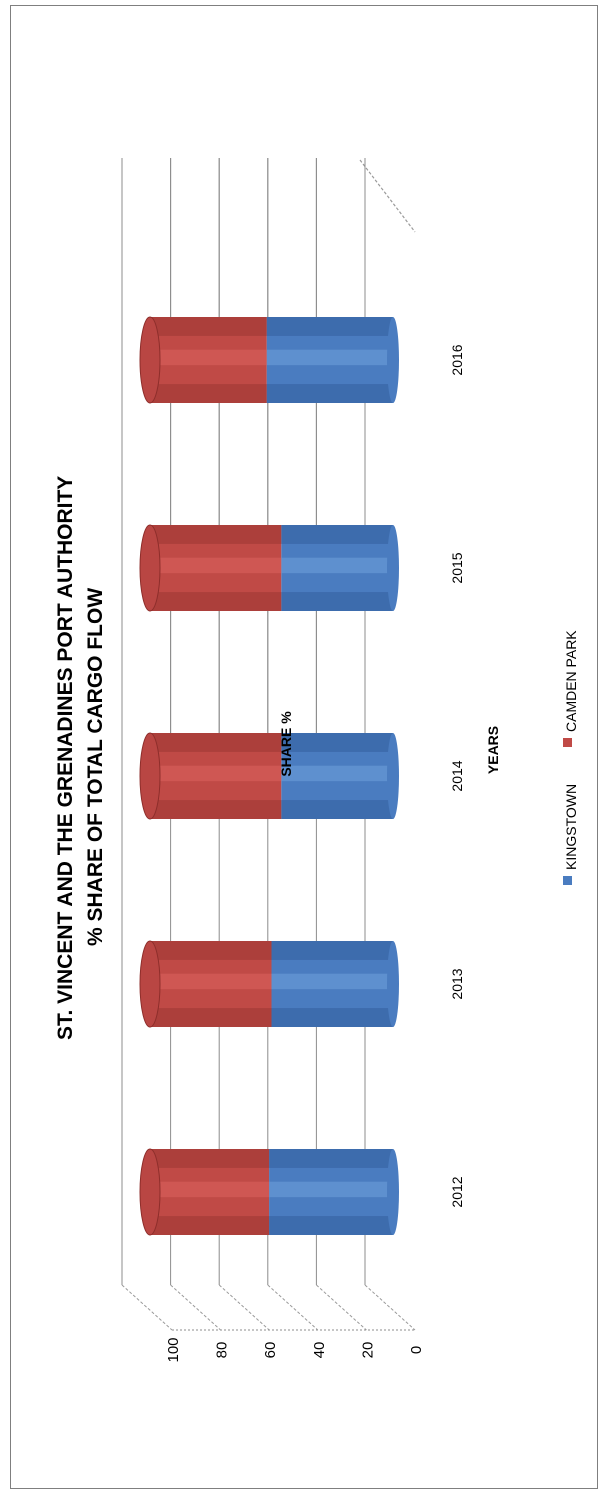 The height and width of the screenshot is (1497, 606). What do you see at coordinates (367, 1350) in the screenshot?
I see `value-tick-label: 20` at bounding box center [367, 1350].